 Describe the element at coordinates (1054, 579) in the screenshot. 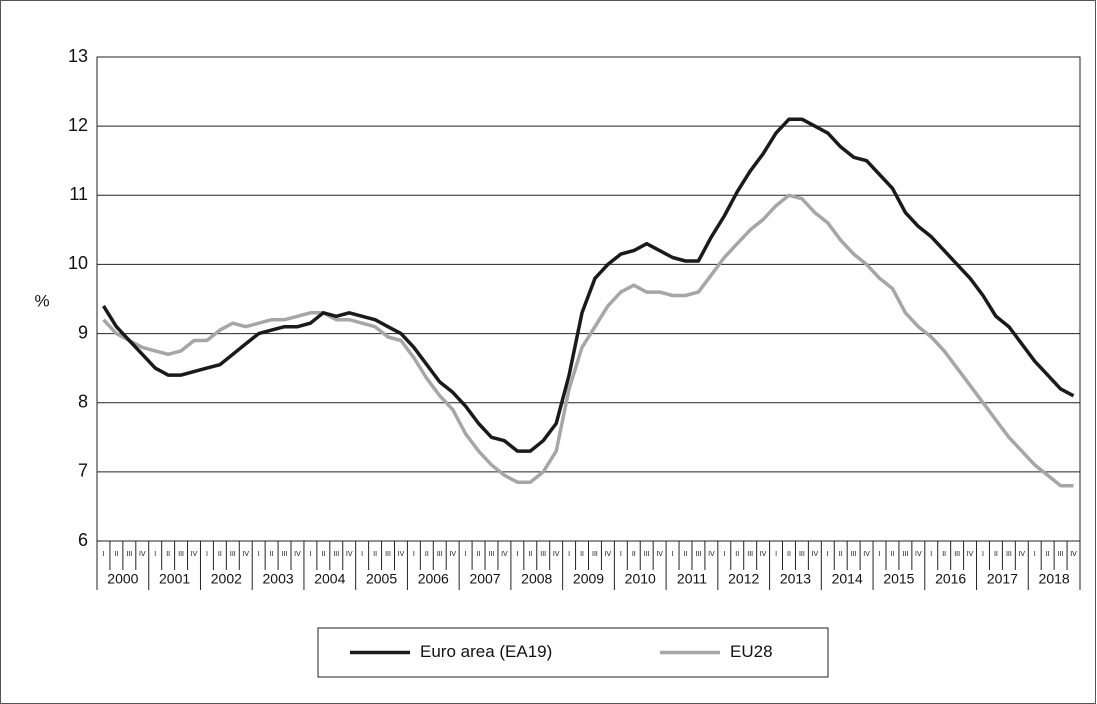

I see `year-label: 2018` at that location.